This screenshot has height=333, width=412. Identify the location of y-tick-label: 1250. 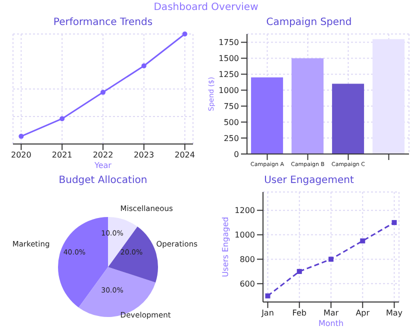
(228, 75).